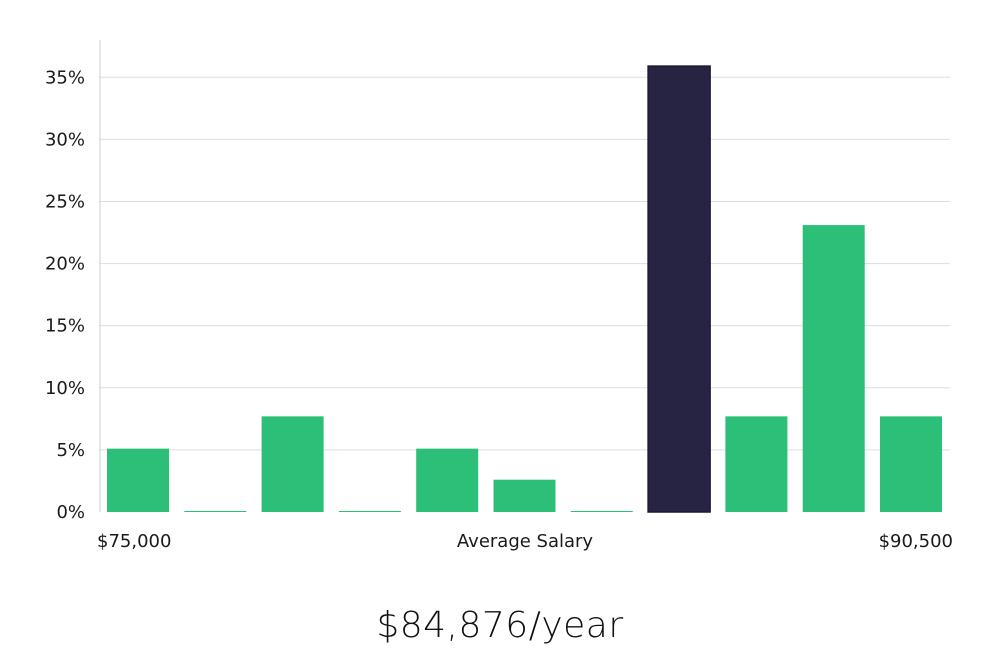 This screenshot has width=1000, height=660. I want to click on y-tick-label: 20%, so click(65, 264).